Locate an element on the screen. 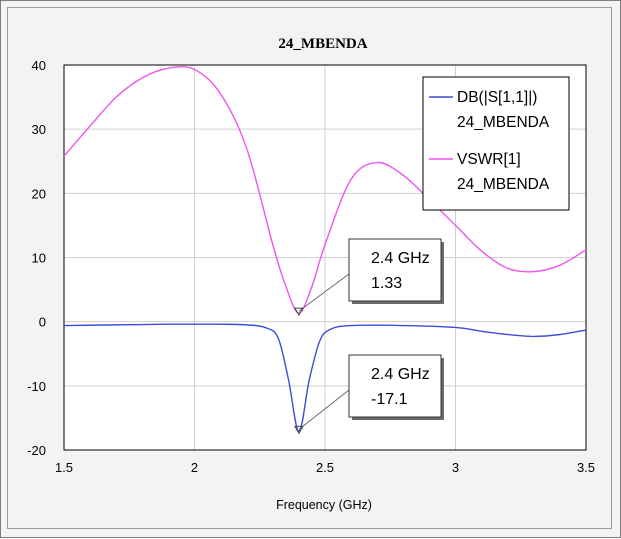 The height and width of the screenshot is (539, 621). marker-group: 2.4 GHz 1.33 2.4 GHz -17.1 is located at coordinates (369, 336).